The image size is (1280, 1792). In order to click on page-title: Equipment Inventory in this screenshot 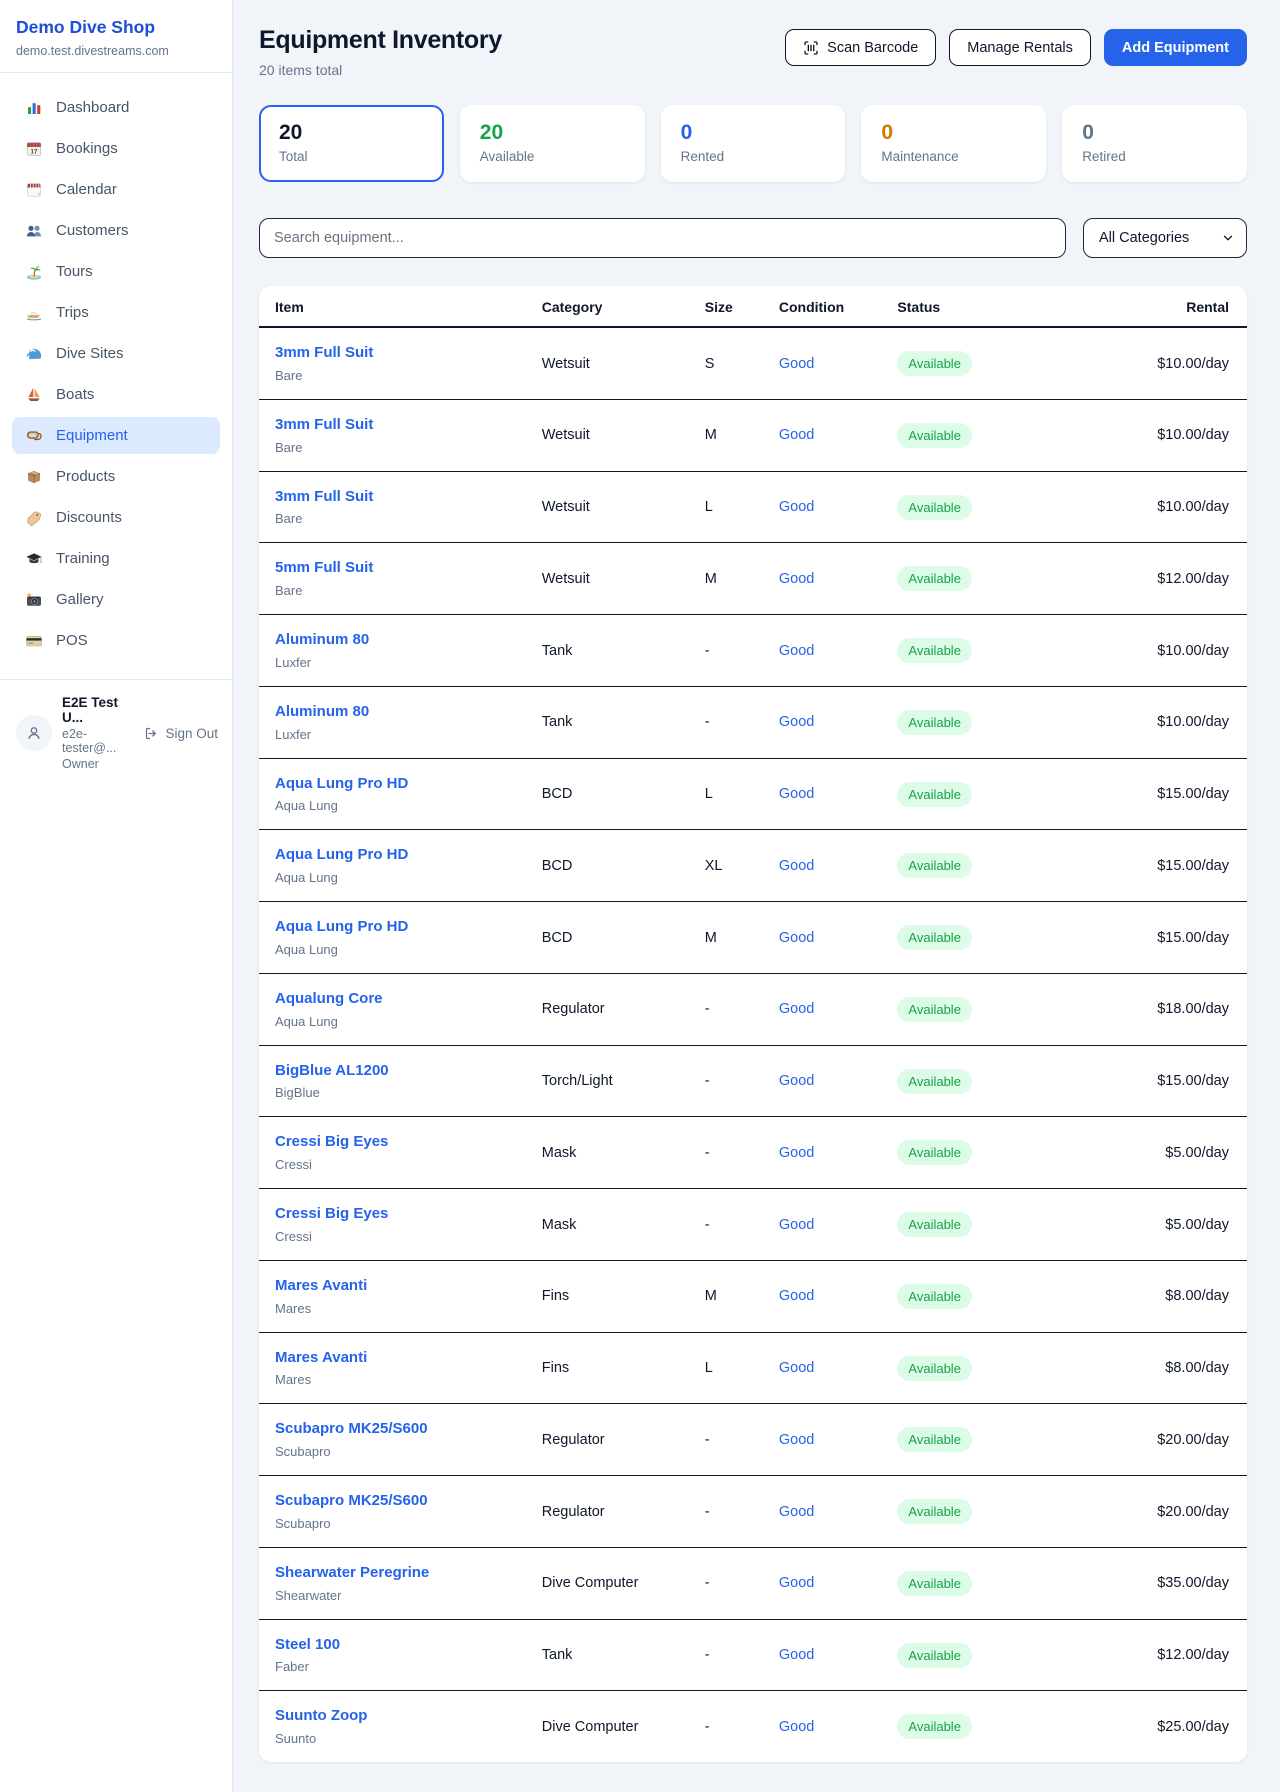, I will do `click(380, 40)`.